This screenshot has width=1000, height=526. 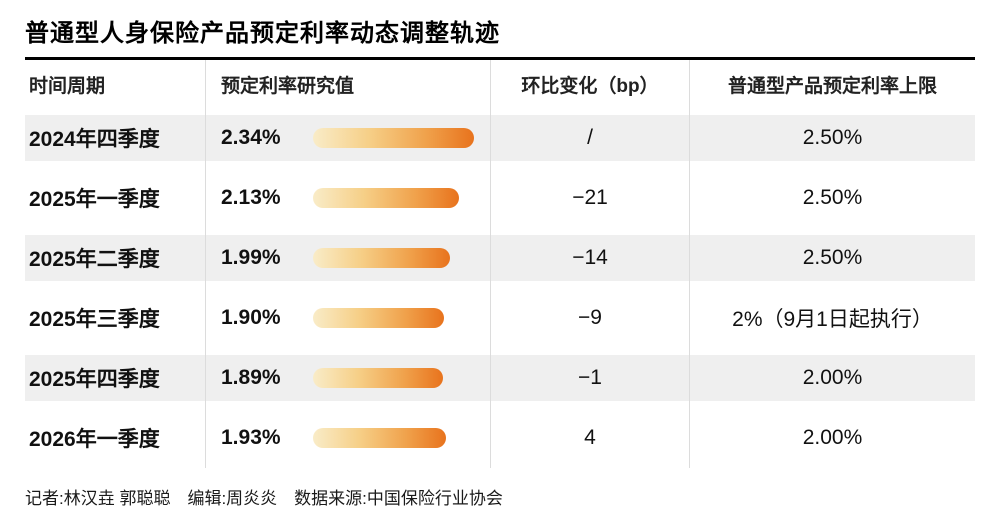 I want to click on rate-value: 1.89%, so click(x=251, y=377).